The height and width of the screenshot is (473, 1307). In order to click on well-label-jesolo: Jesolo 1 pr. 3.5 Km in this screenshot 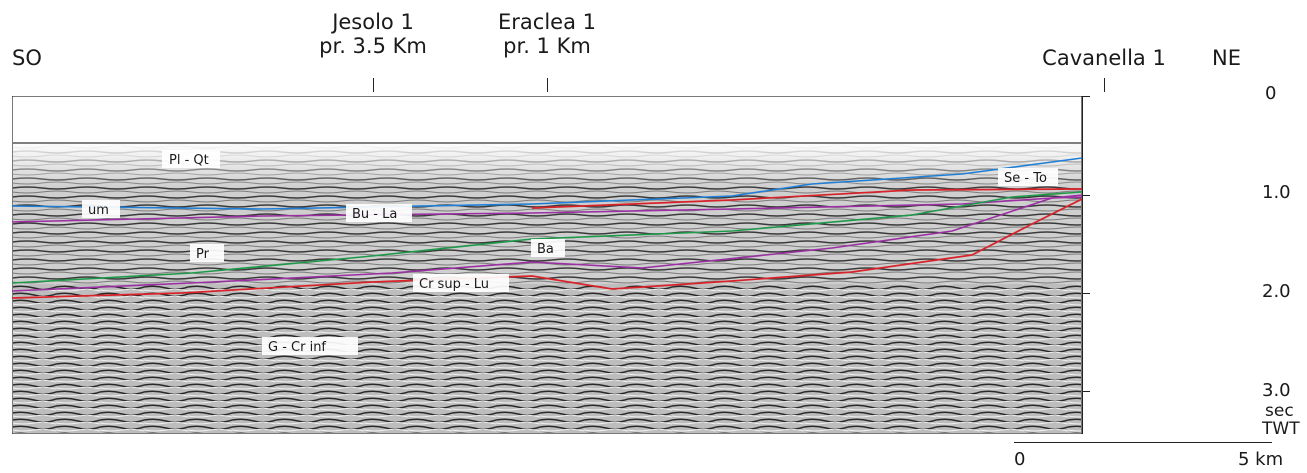, I will do `click(373, 34)`.